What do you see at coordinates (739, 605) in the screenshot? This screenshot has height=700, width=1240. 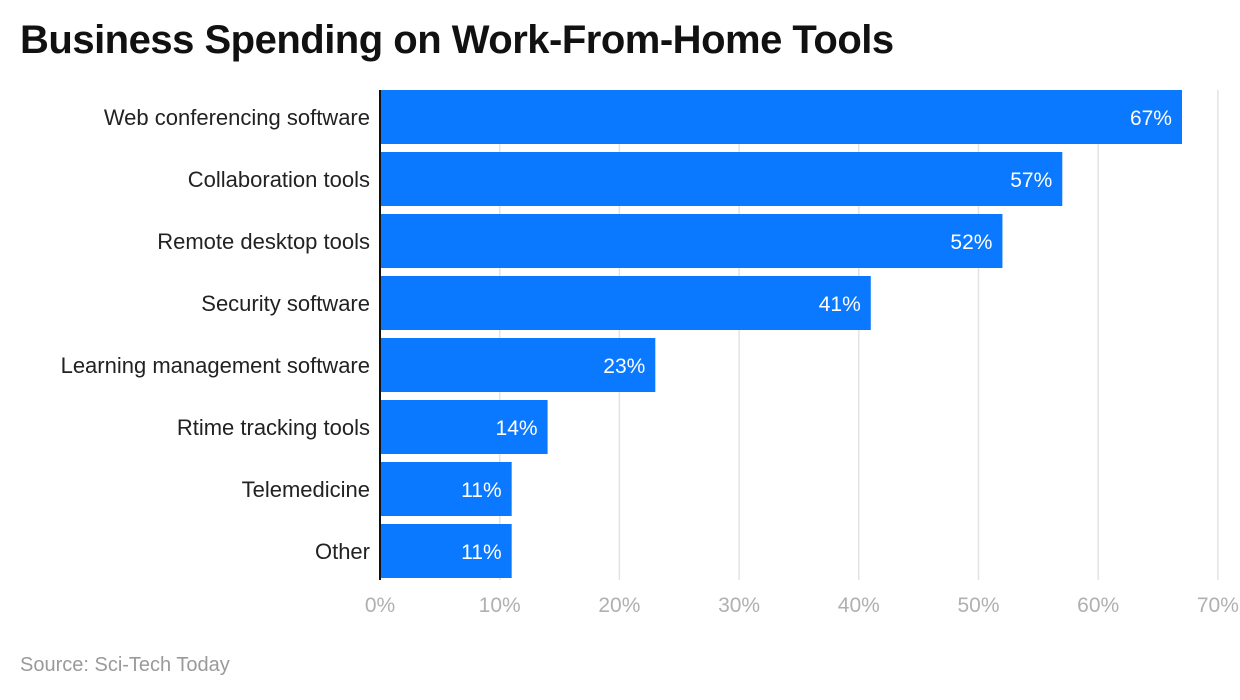 I see `x-tick-label: 30%` at bounding box center [739, 605].